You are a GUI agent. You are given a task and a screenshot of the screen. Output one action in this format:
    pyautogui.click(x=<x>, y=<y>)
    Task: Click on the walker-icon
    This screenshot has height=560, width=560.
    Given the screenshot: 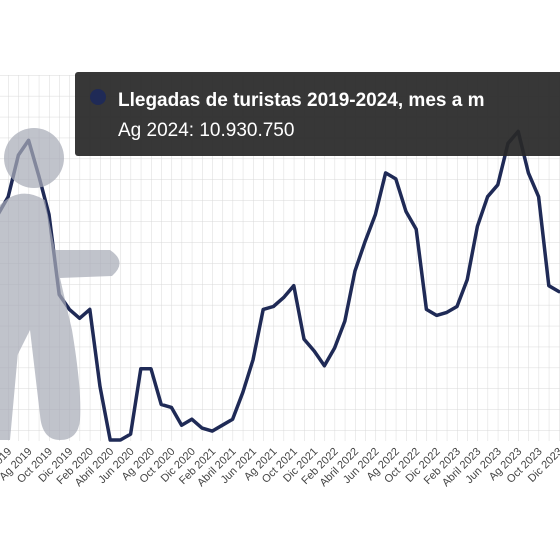 What is the action you would take?
    pyautogui.click(x=60, y=284)
    